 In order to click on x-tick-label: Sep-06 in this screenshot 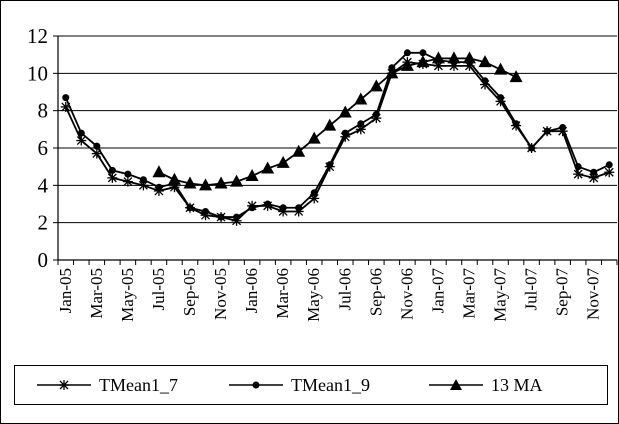, I will do `click(375, 292)`.